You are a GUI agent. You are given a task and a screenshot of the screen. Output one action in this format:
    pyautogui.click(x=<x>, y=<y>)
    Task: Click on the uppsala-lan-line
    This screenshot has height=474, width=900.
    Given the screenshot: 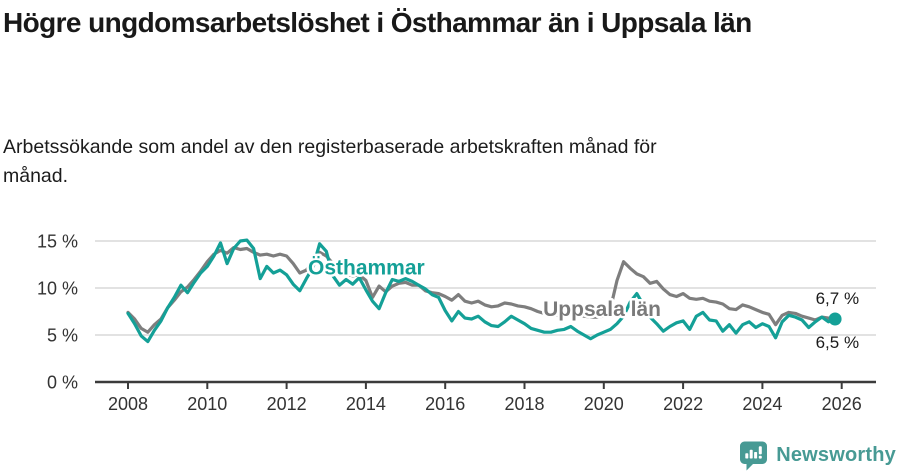 What is the action you would take?
    pyautogui.click(x=481, y=290)
    